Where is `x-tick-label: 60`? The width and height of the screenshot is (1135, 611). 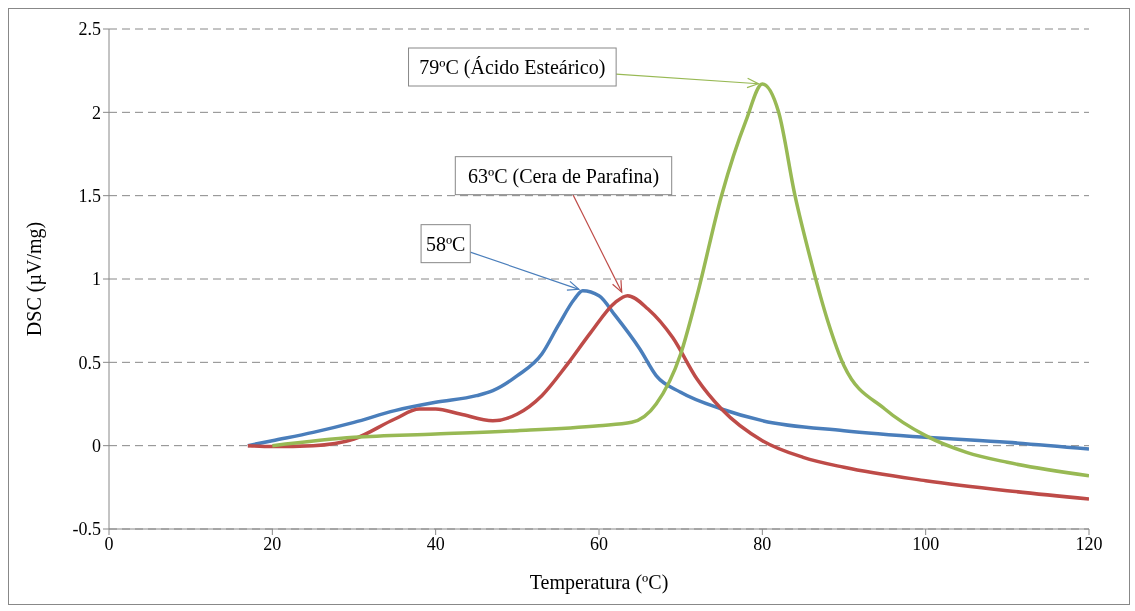 x-tick-label: 60 is located at coordinates (599, 543).